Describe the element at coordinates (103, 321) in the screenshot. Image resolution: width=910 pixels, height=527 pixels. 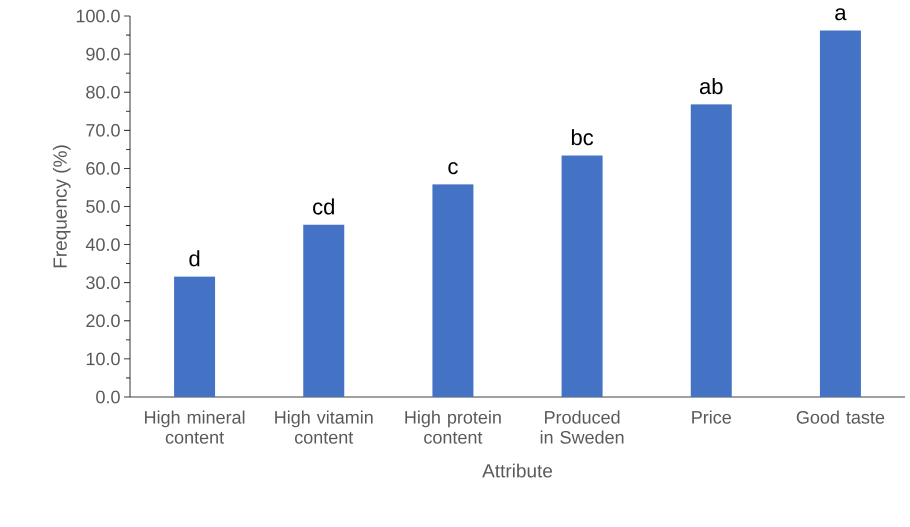
I see `y-tick-label: 20.0` at that location.